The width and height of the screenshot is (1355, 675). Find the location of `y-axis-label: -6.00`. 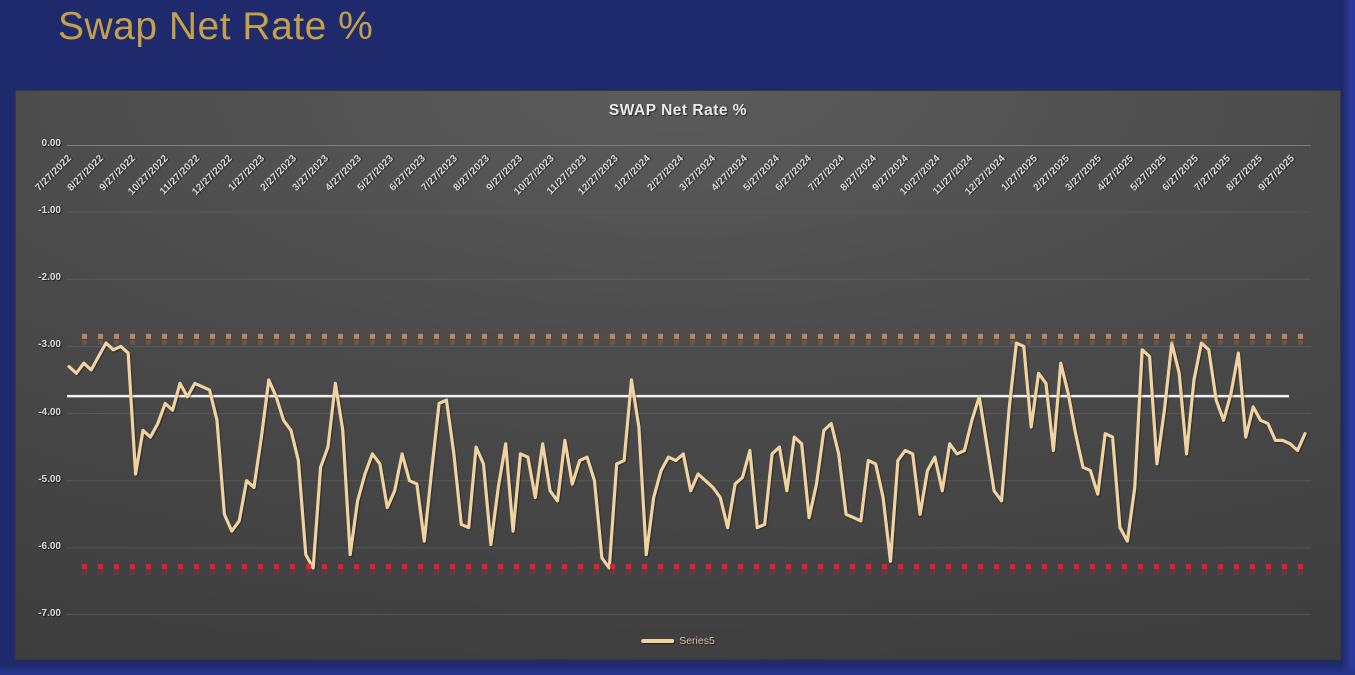

y-axis-label: -6.00 is located at coordinates (49, 546).